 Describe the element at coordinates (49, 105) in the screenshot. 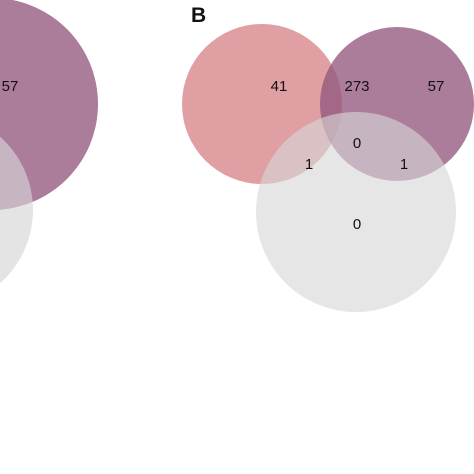

I see `panel-a-set2-circle` at that location.